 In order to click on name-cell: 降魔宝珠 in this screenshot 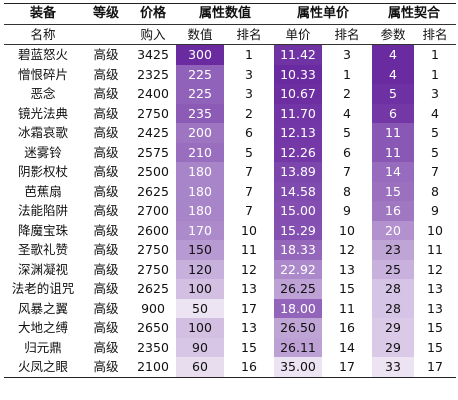, I will do `click(42, 230)`.